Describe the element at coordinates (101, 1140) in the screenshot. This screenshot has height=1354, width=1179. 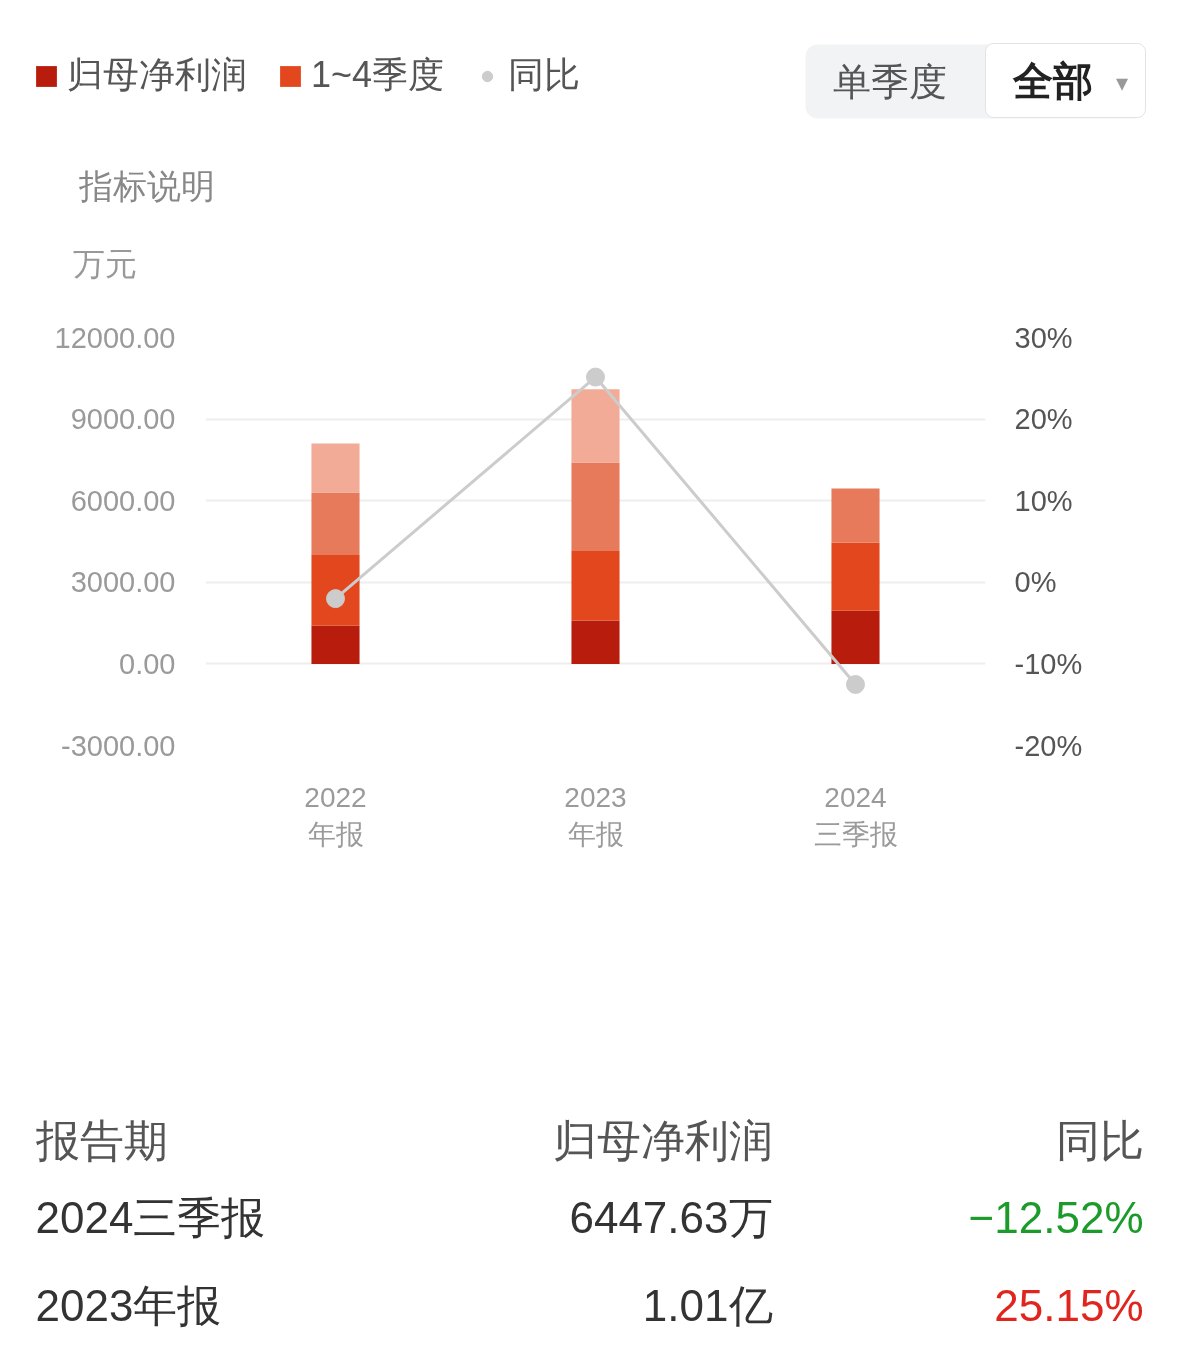
I see `text: 报告期` at that location.